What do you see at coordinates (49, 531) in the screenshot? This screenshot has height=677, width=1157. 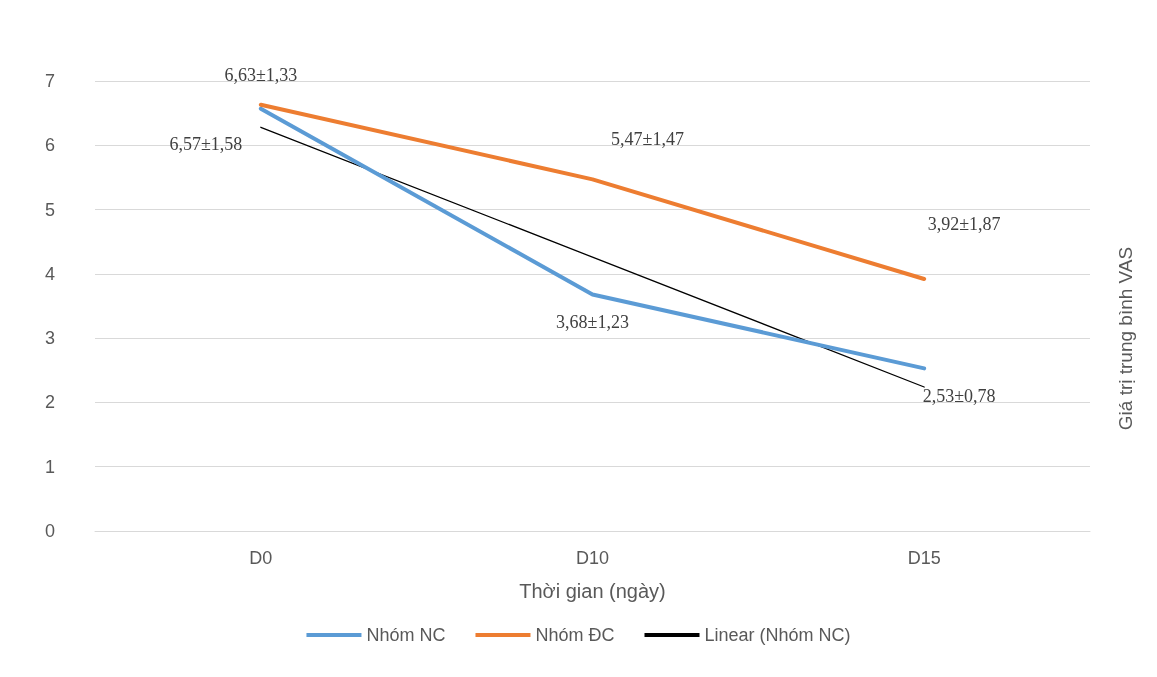 I see `y-tick-label: 0` at bounding box center [49, 531].